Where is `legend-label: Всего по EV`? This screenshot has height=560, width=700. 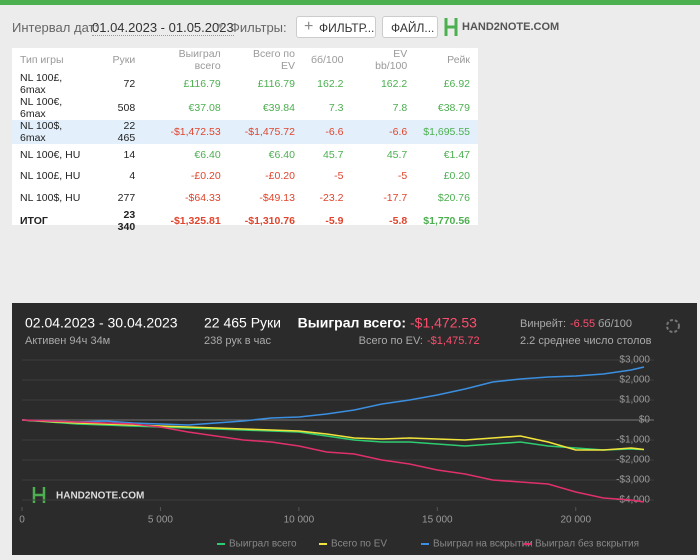
legend-label: Всего по EV is located at coordinates (359, 544).